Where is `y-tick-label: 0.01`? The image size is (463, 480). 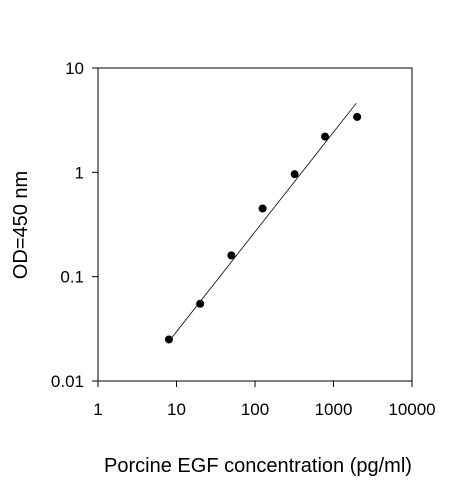 y-tick-label: 0.01 is located at coordinates (67, 381).